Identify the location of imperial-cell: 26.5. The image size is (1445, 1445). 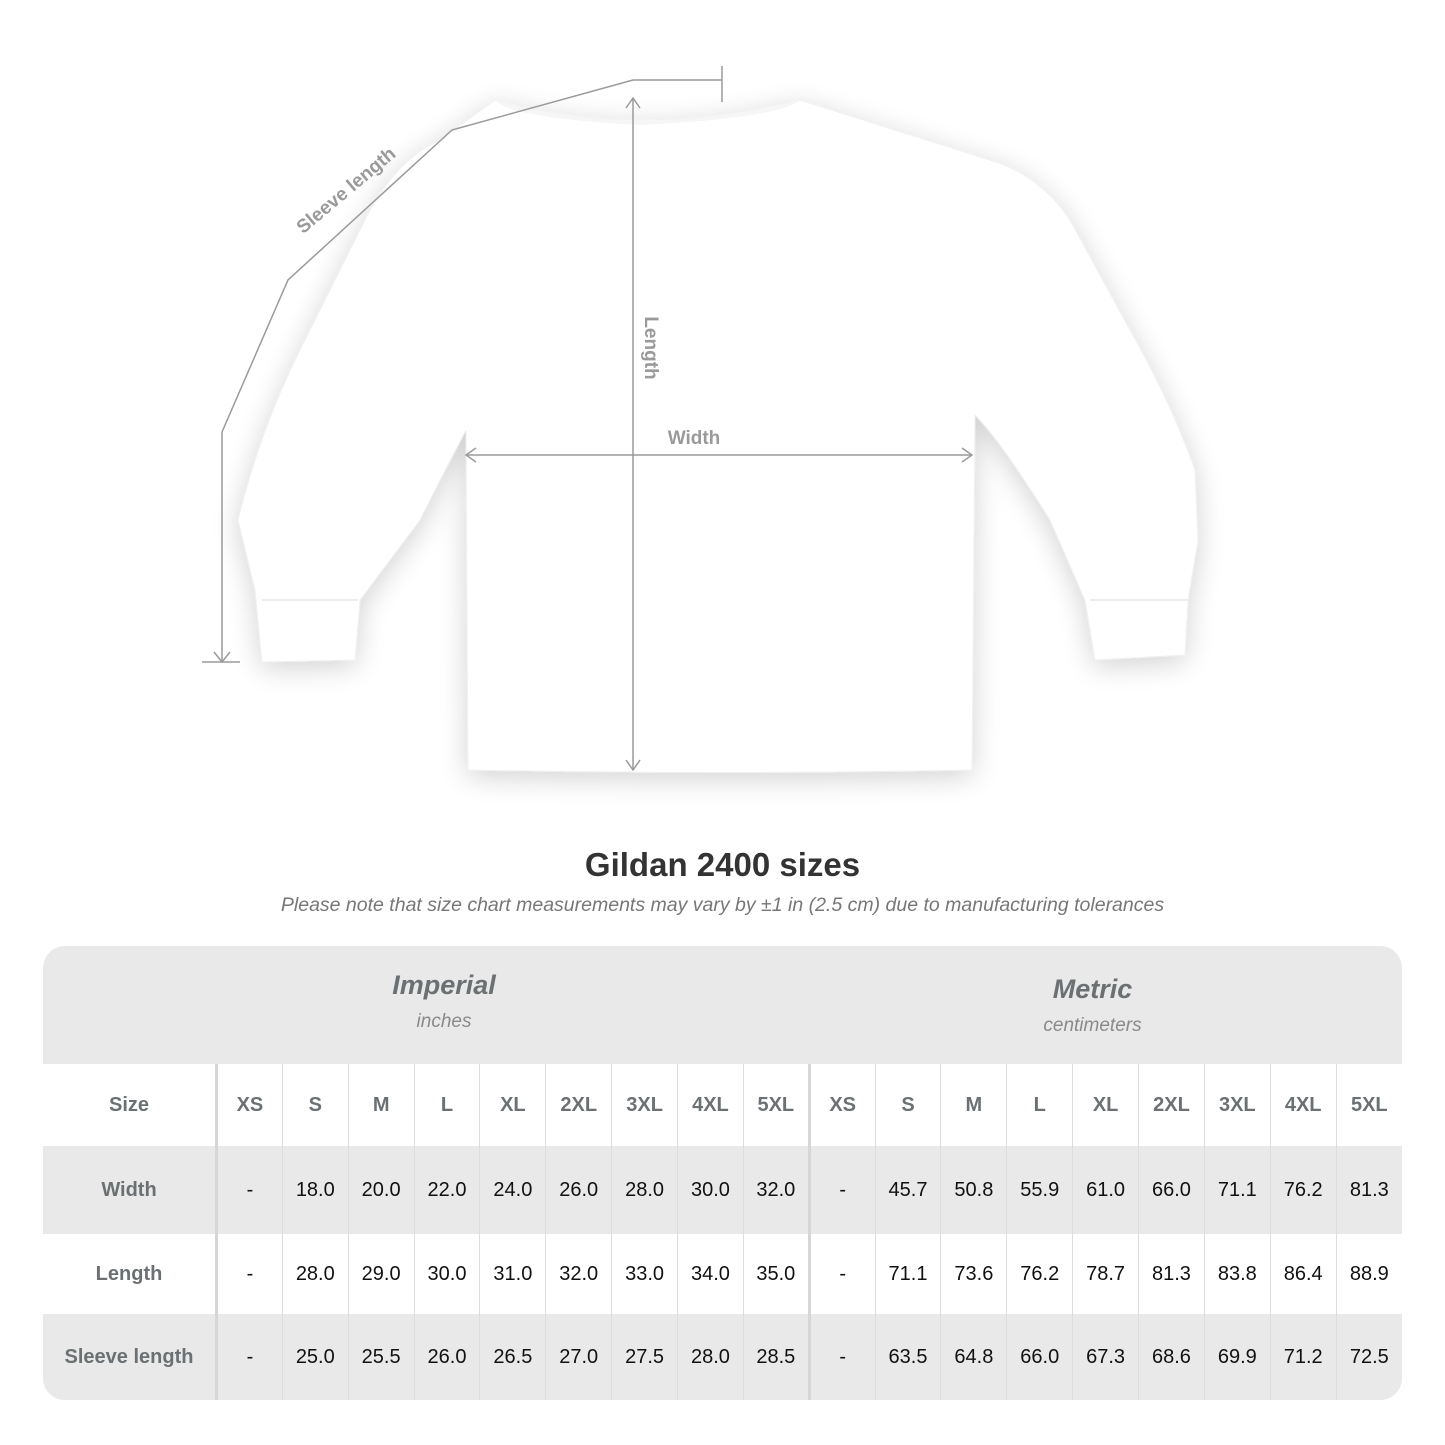
(512, 1357).